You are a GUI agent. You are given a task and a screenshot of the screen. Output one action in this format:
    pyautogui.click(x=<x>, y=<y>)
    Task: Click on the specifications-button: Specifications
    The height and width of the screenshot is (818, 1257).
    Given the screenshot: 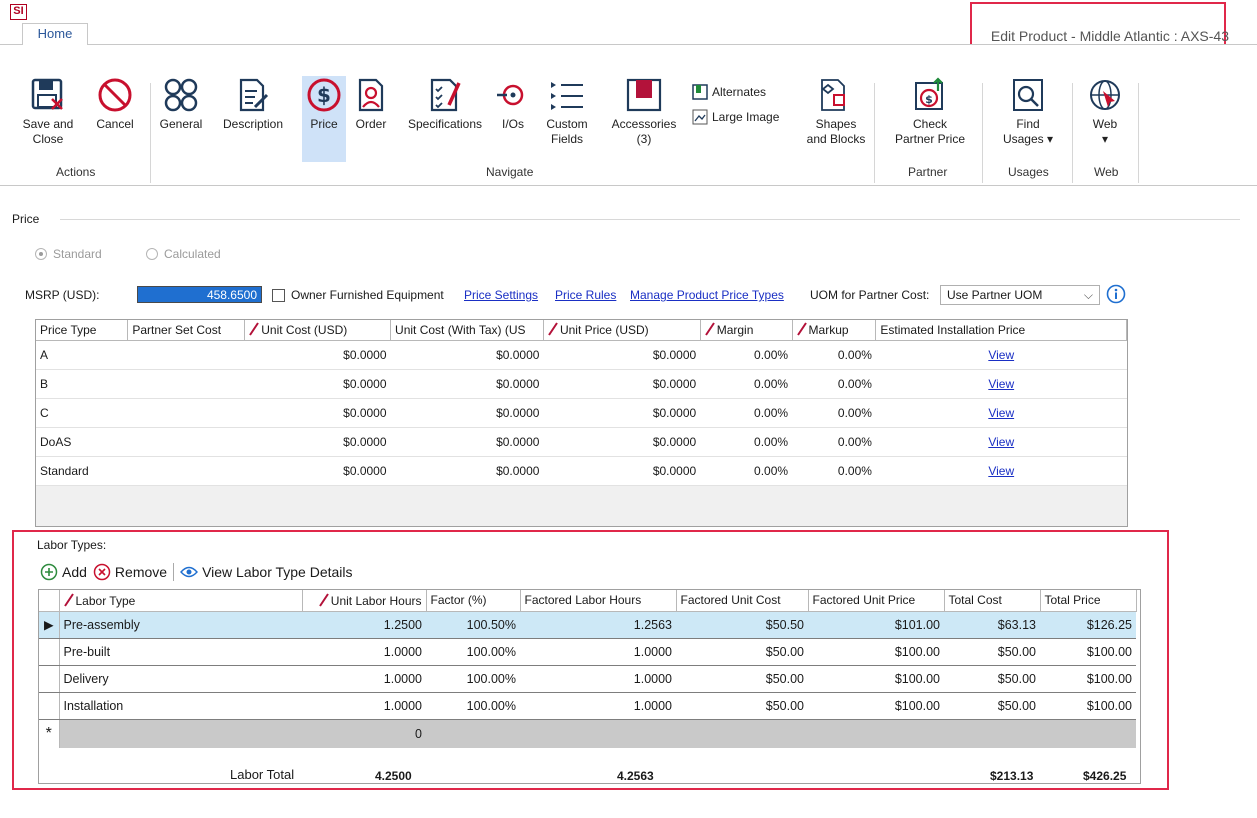 What is the action you would take?
    pyautogui.click(x=445, y=104)
    